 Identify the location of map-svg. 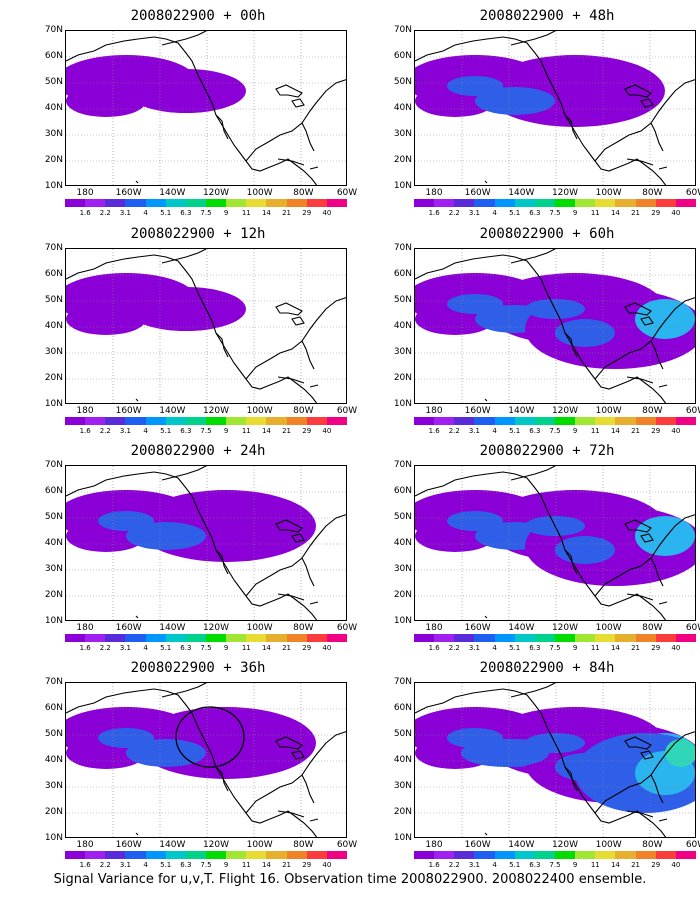
(555, 760).